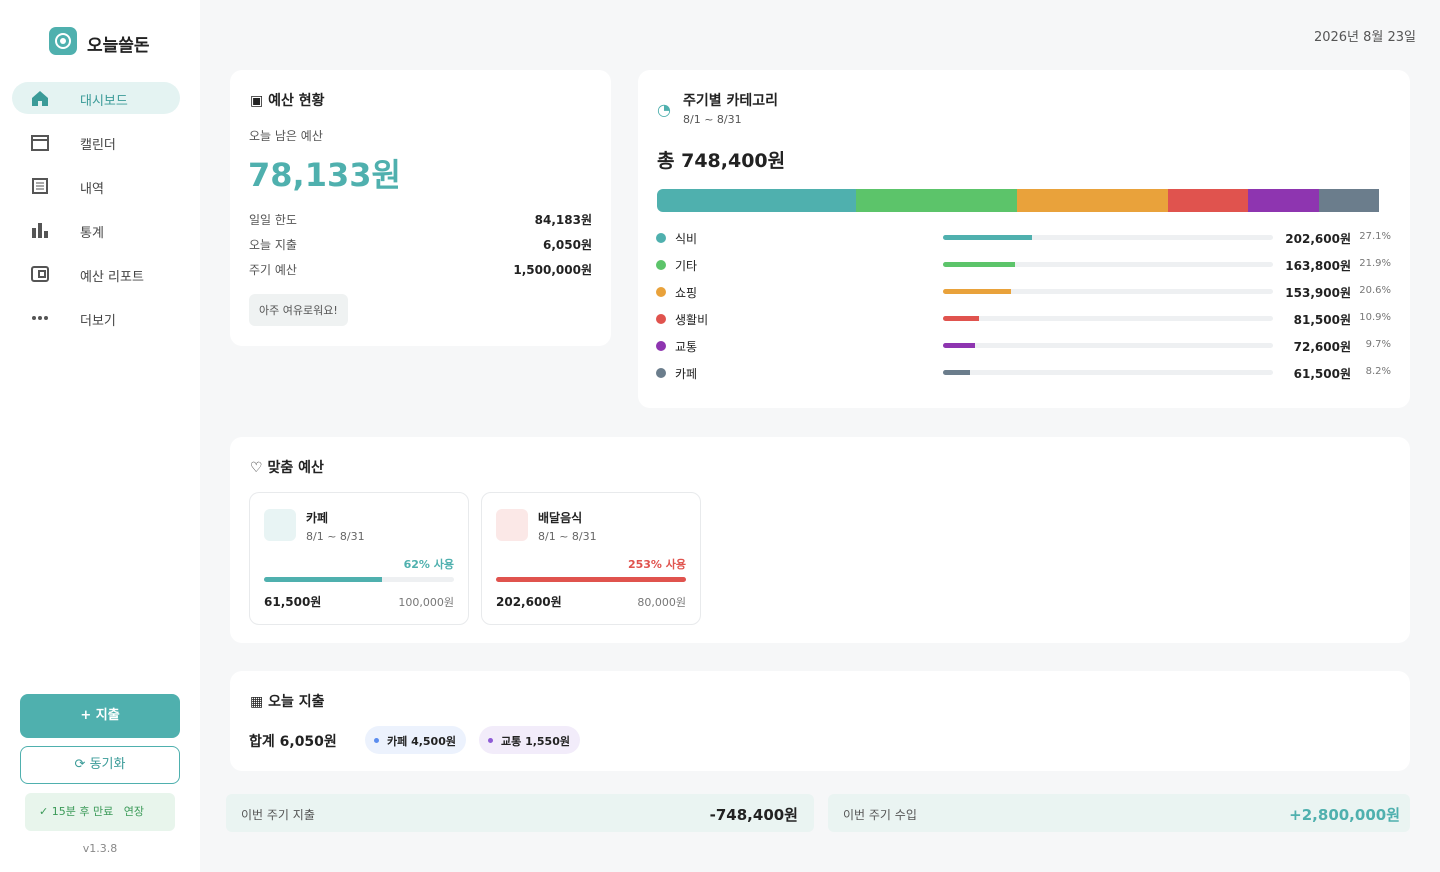 Image resolution: width=1440 pixels, height=872 pixels. I want to click on stacked-bar, so click(1024, 200).